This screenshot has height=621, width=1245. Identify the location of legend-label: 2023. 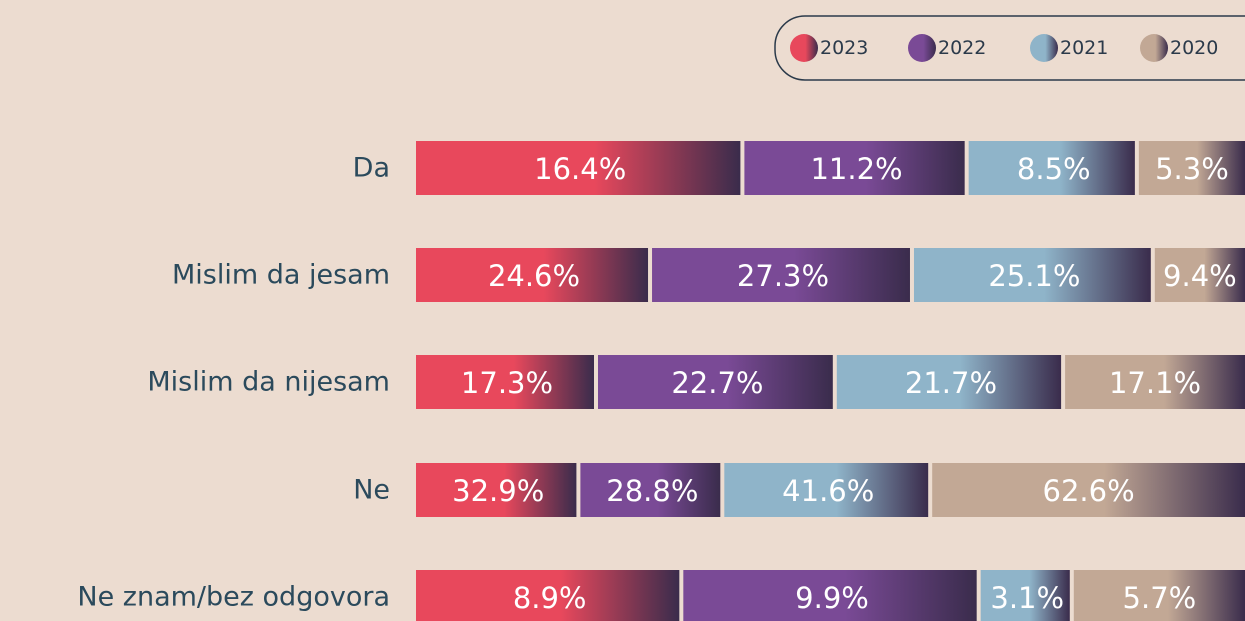
(844, 48).